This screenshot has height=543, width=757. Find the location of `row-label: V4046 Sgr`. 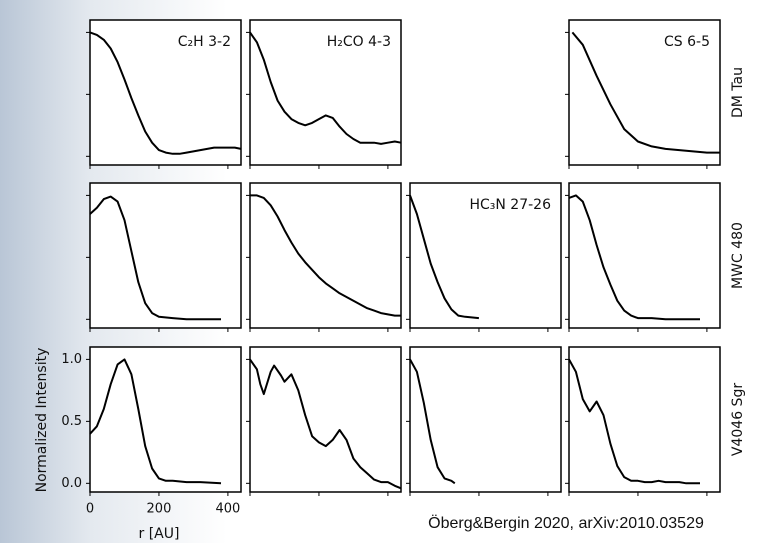

row-label: V4046 Sgr is located at coordinates (738, 419).